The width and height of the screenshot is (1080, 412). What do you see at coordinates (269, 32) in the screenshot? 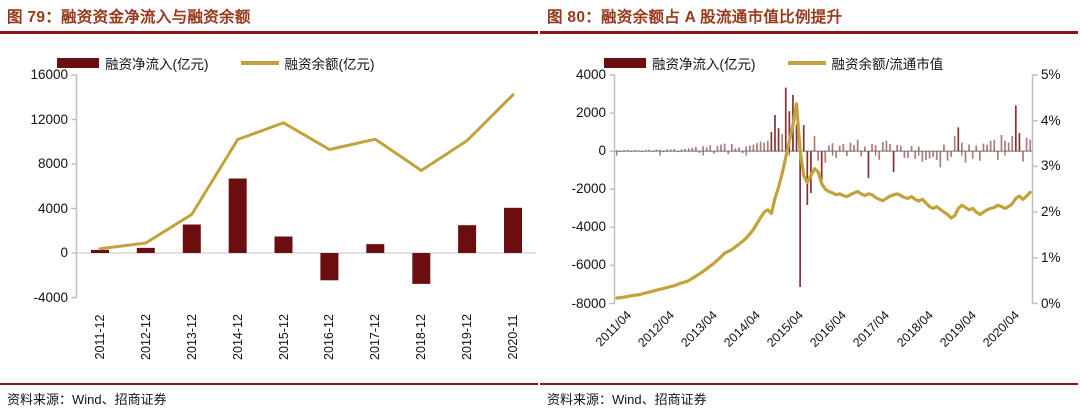
I see `title-rule` at bounding box center [269, 32].